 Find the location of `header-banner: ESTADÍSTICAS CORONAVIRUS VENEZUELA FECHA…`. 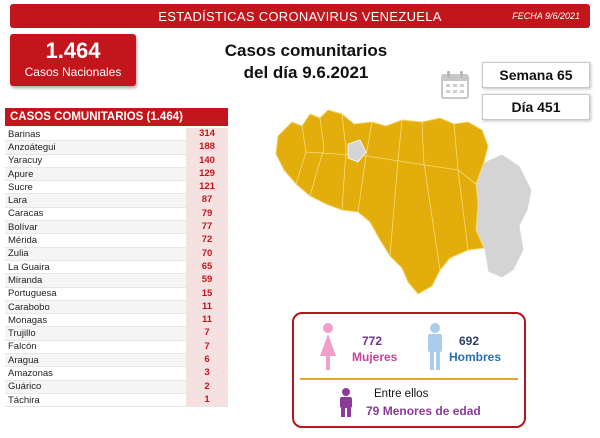

header-banner: ESTADÍSTICAS CORONAVIRUS VENEZUELA FECHA… is located at coordinates (300, 16).